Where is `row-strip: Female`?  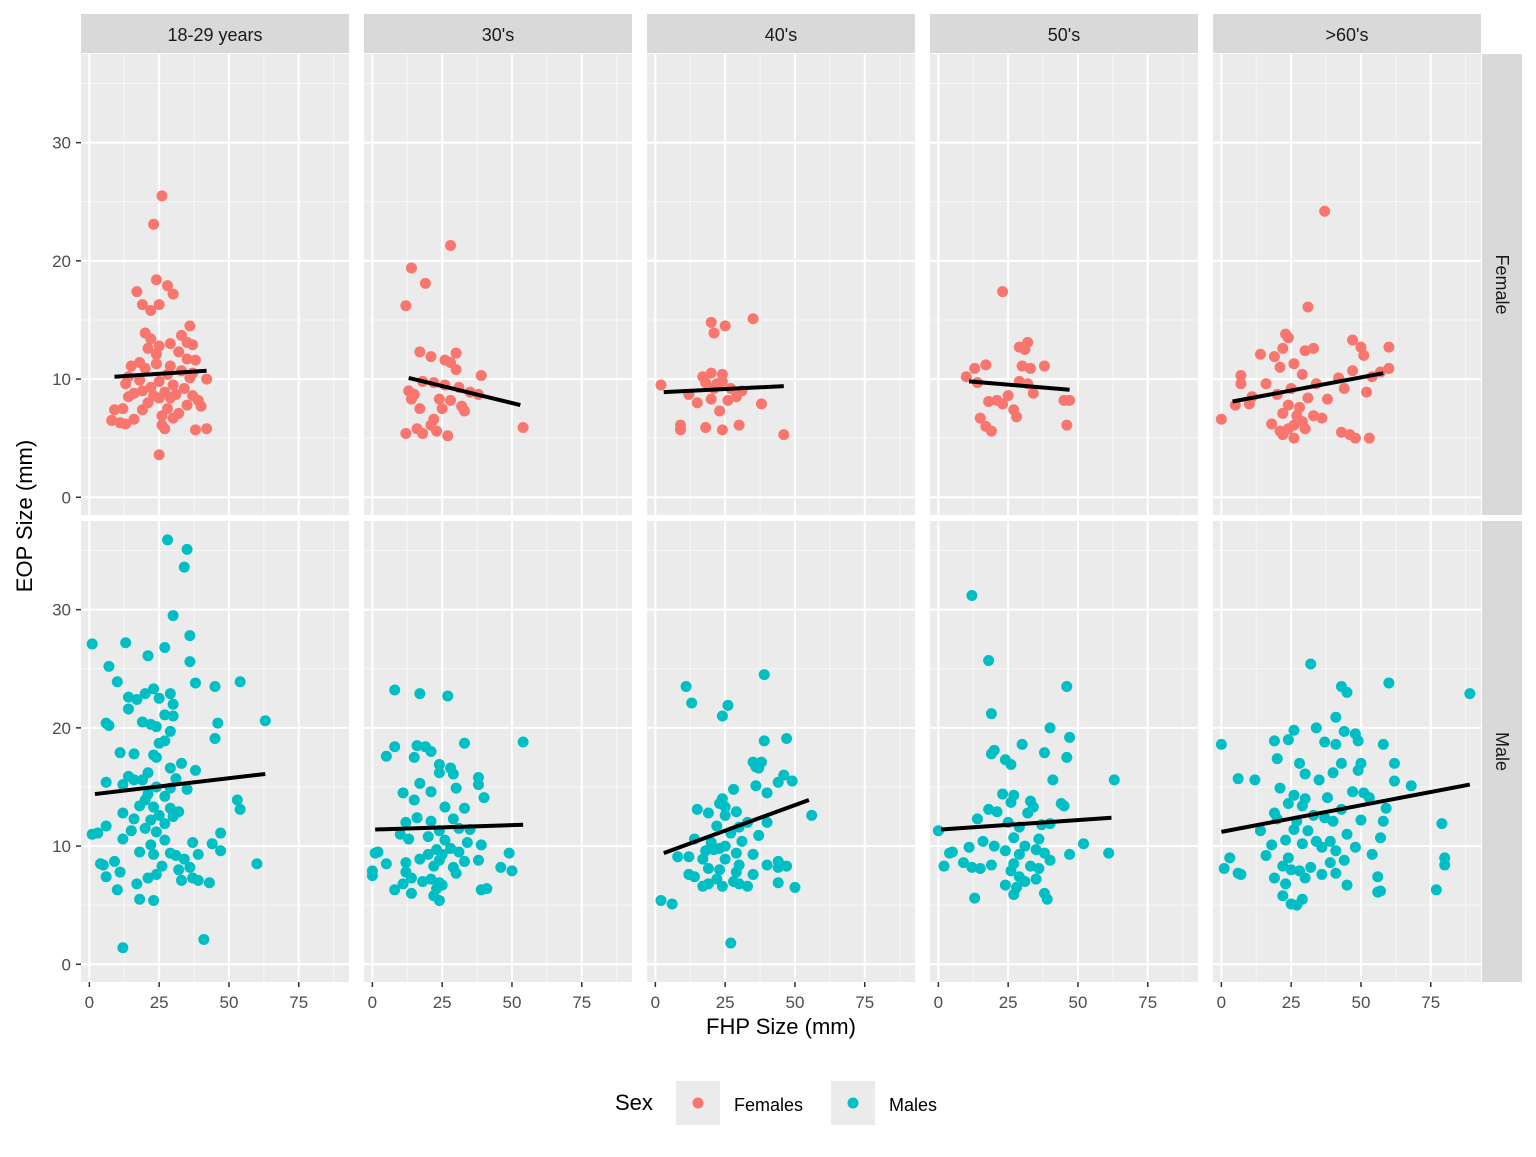 row-strip: Female is located at coordinates (1502, 284).